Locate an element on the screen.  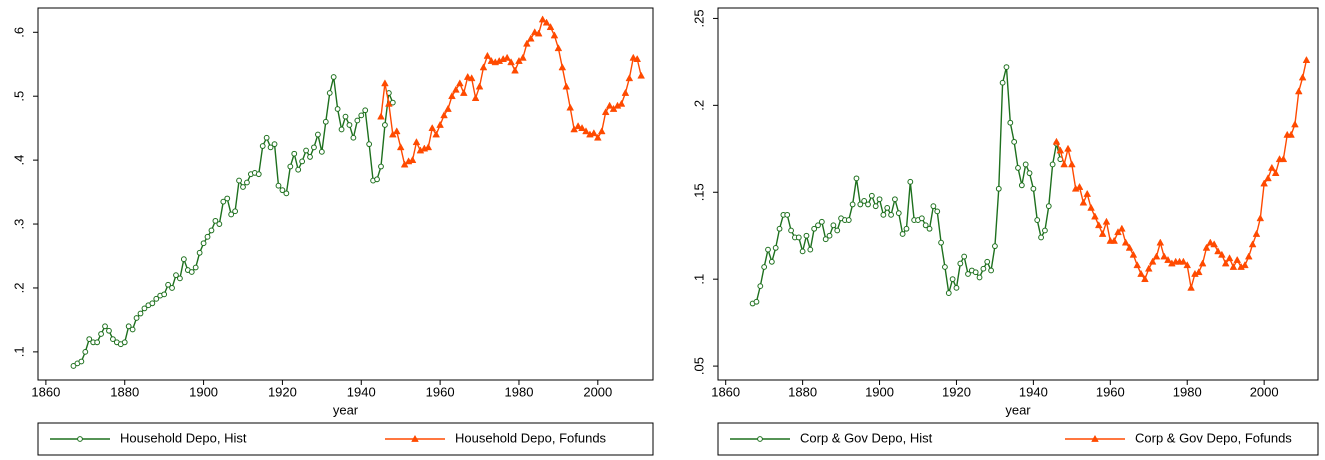
series-line is located at coordinates (906, 185).